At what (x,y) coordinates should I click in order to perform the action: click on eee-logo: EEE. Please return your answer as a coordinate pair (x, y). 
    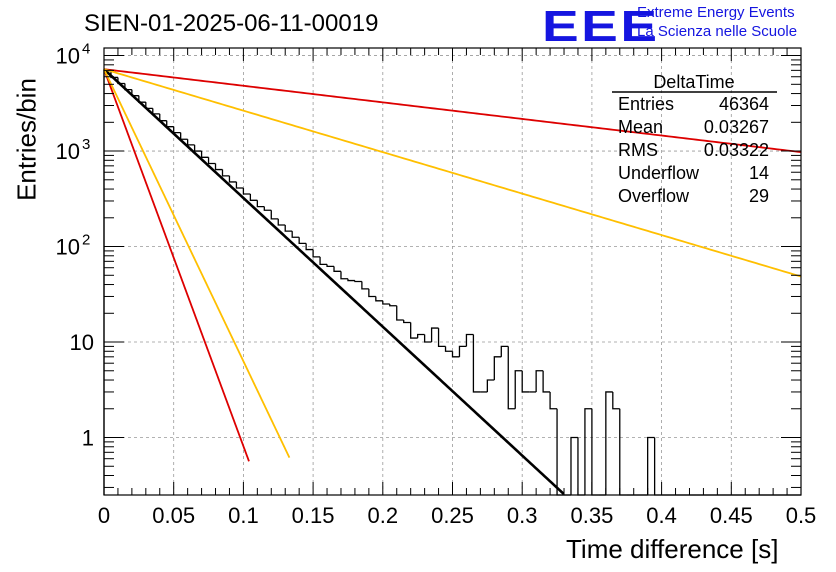
    Looking at the image, I should click on (601, 26).